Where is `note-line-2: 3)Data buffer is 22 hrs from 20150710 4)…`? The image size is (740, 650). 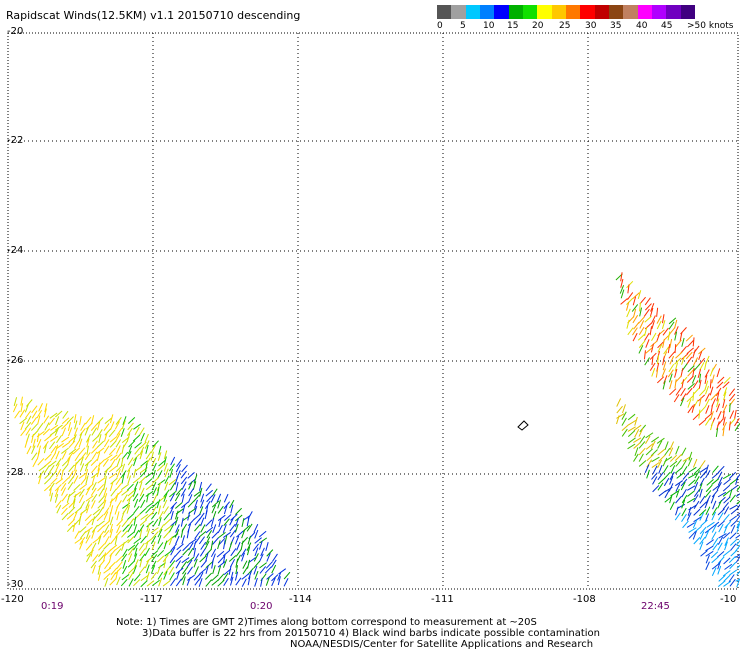 note-line-2: 3)Data buffer is 22 hrs from 20150710 4)… is located at coordinates (371, 633).